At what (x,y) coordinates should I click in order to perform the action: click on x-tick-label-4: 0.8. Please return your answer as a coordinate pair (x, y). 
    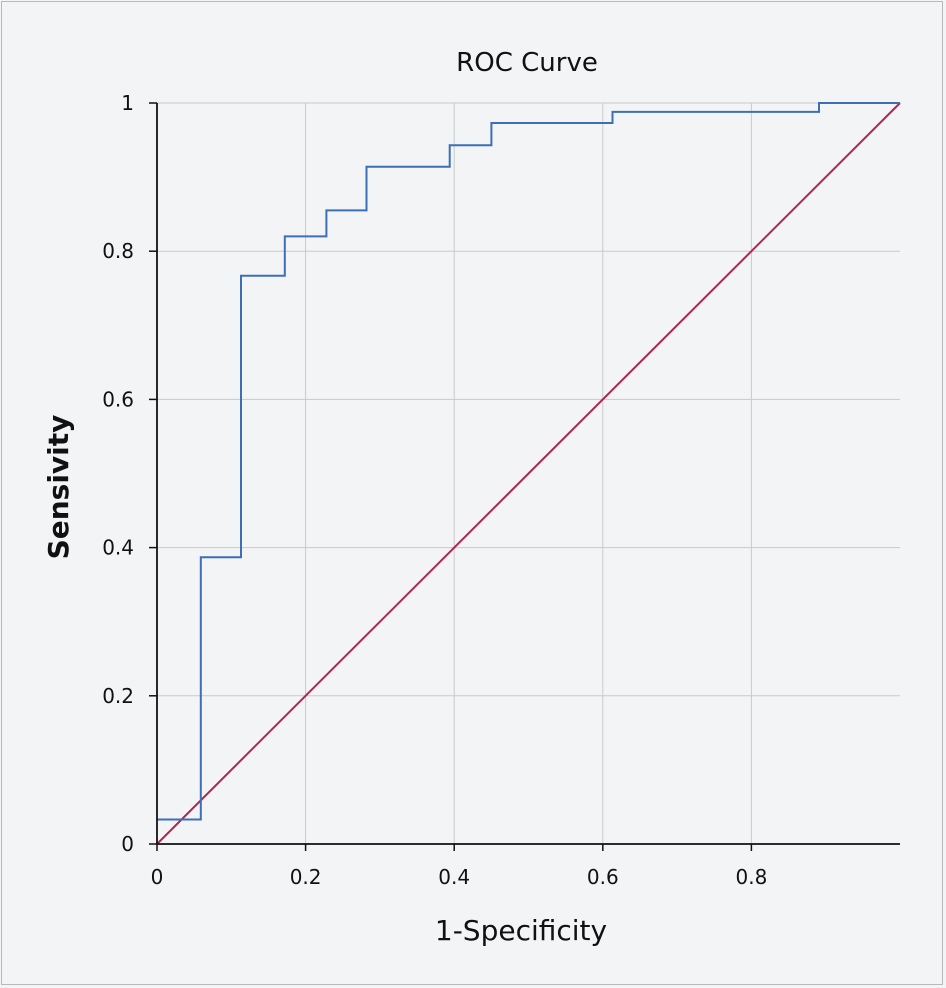
    Looking at the image, I should click on (751, 877).